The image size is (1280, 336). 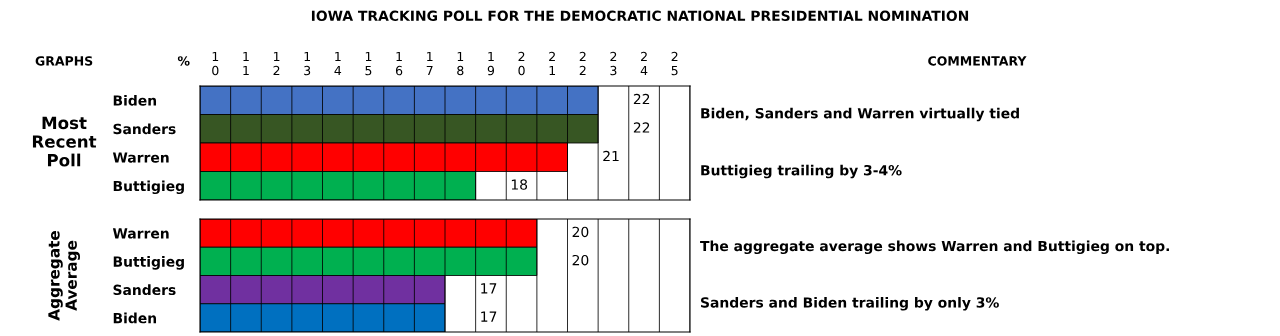 What do you see at coordinates (519, 184) in the screenshot?
I see `data-label: 18` at bounding box center [519, 184].